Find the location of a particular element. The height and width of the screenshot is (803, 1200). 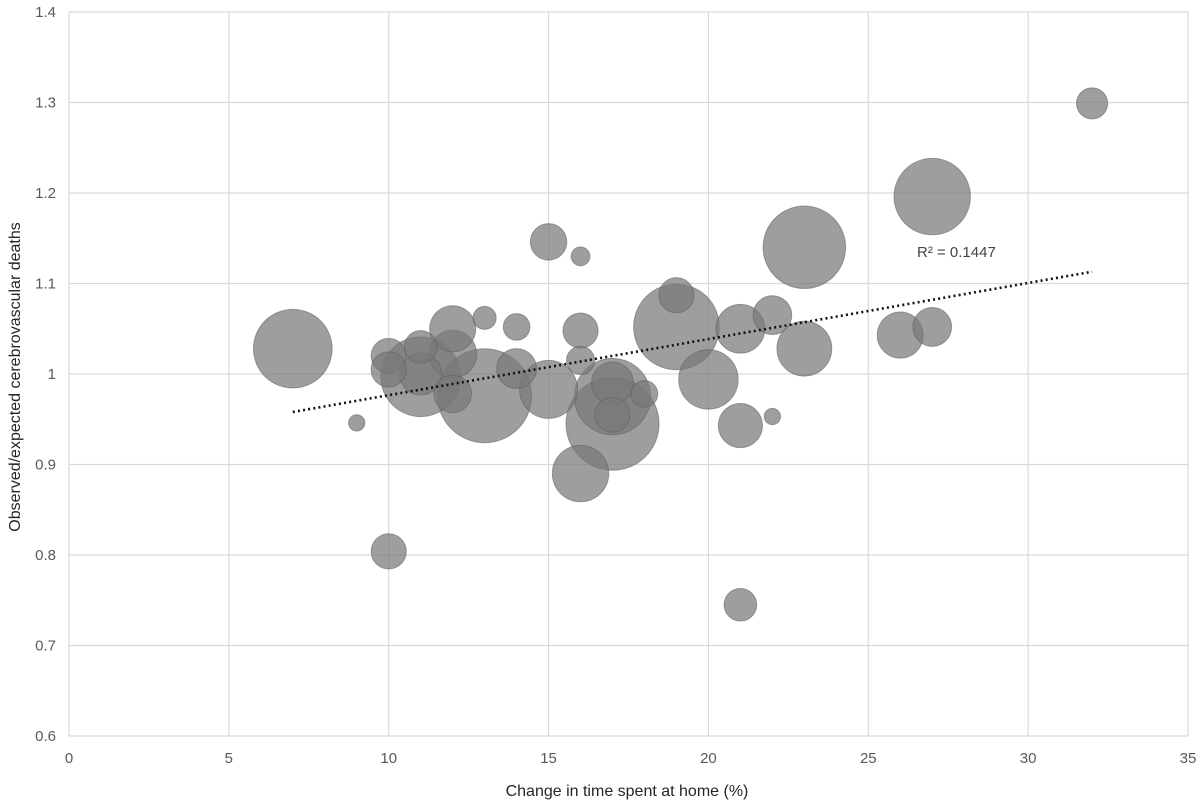

x-tick-label: 5 is located at coordinates (229, 758).